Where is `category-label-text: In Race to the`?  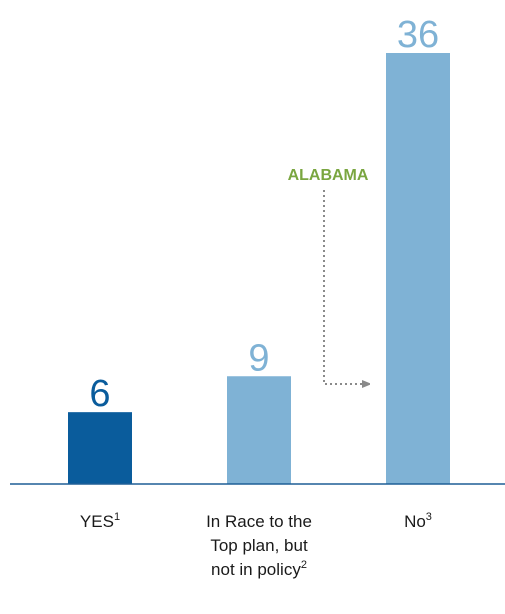 category-label-text: In Race to the is located at coordinates (259, 521).